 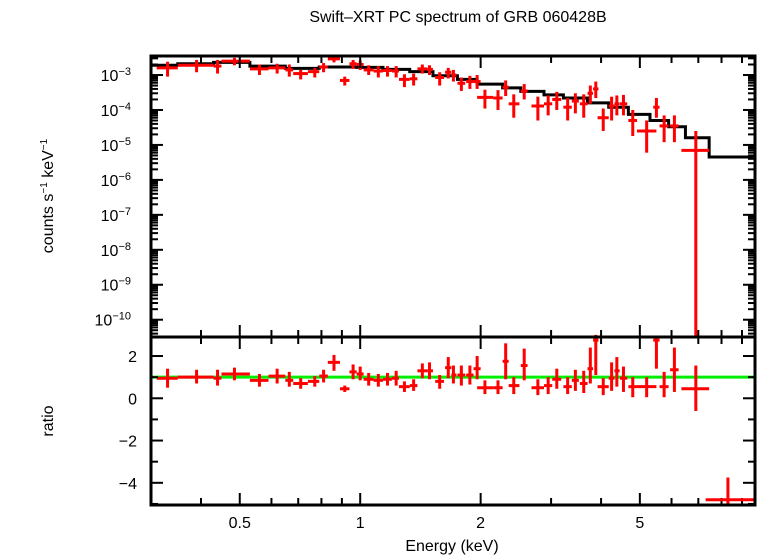 I want to click on tick-exponent: −6, so click(x=124, y=177).